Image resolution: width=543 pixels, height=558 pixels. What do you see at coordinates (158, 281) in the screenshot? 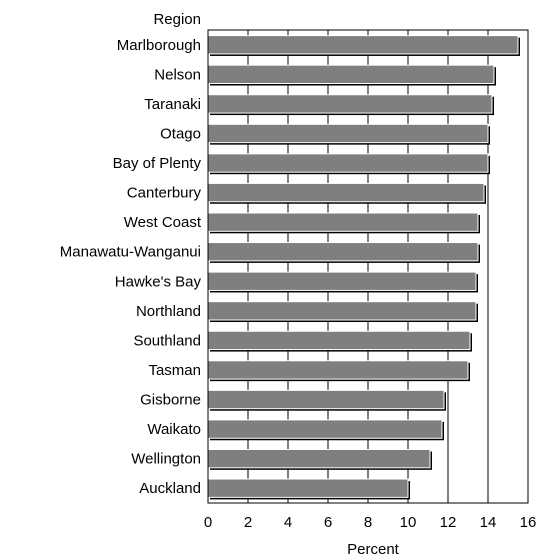
I see `category-label-8: Hawke's Bay` at bounding box center [158, 281].